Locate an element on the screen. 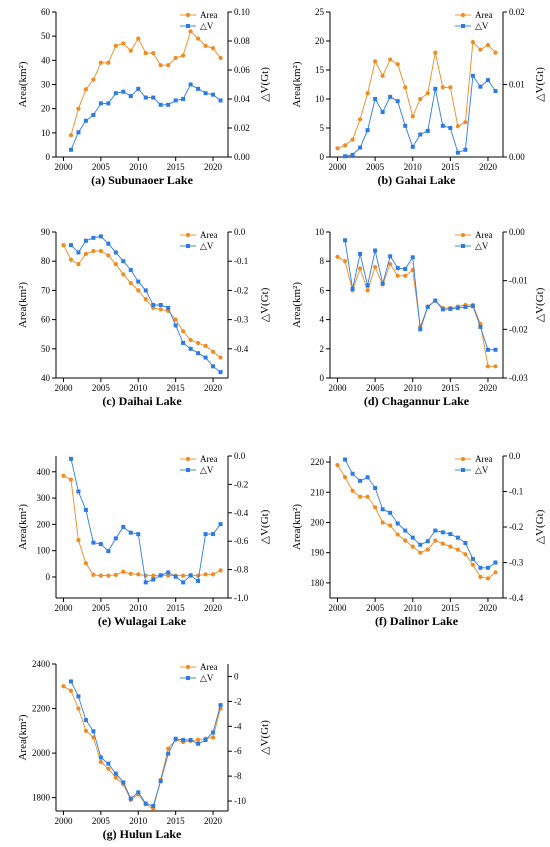 This screenshot has width=550, height=847. y-tick-label-right: -0.6 is located at coordinates (241, 541).